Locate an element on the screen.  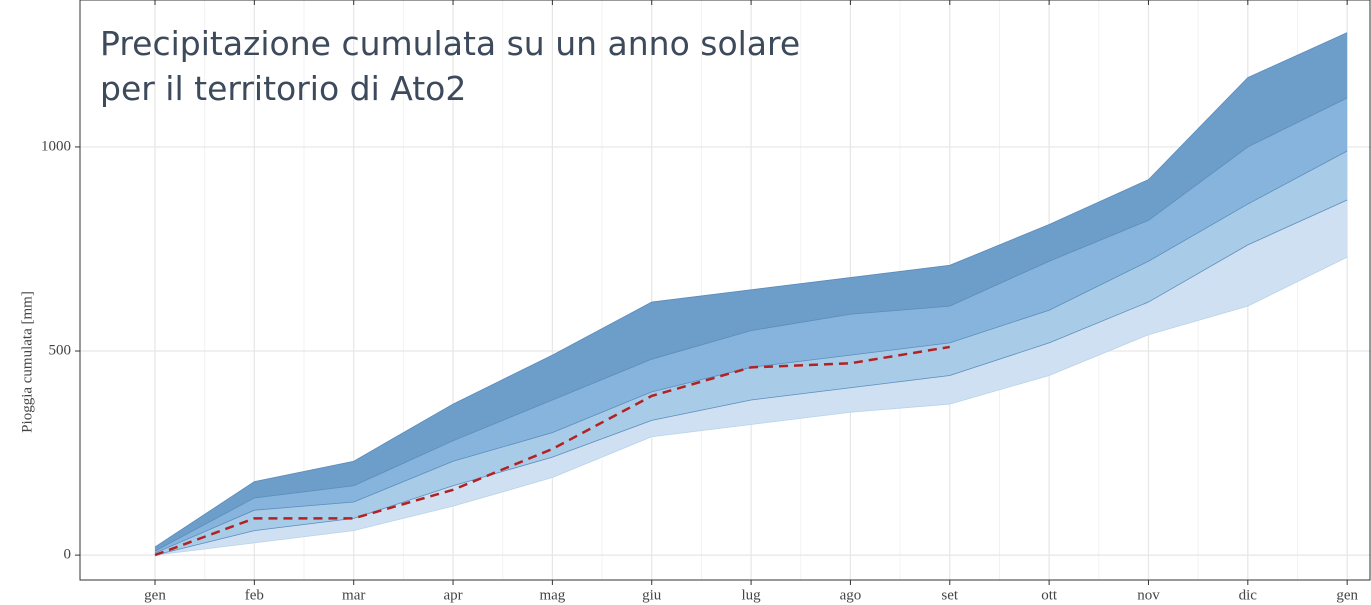
chart-title: per il territorio di Ato2 is located at coordinates (283, 88).